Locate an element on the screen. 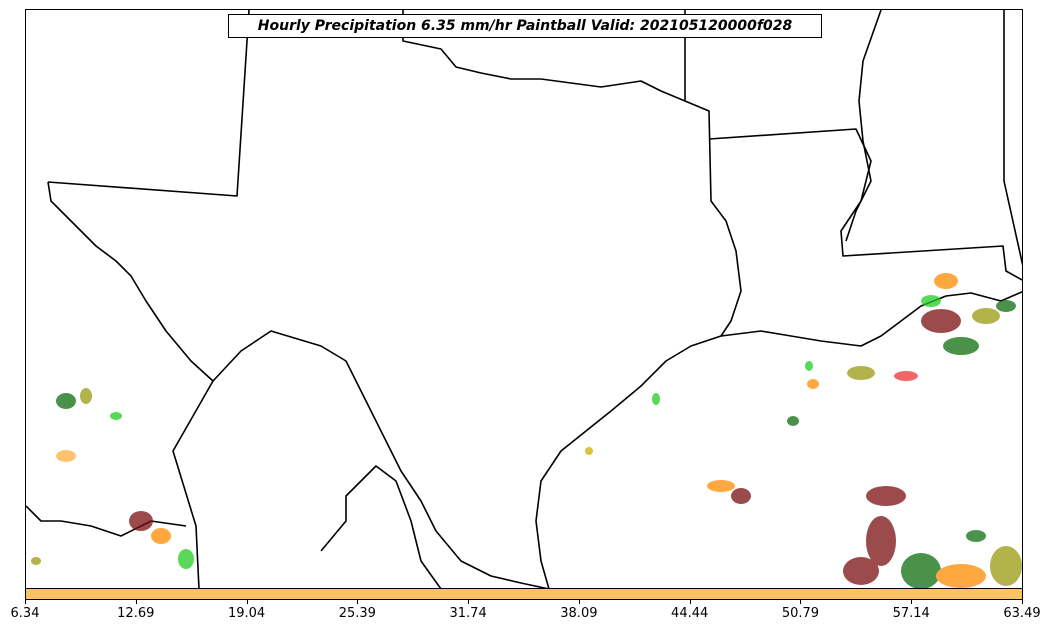  mexico-state-lines is located at coordinates (234, 484).